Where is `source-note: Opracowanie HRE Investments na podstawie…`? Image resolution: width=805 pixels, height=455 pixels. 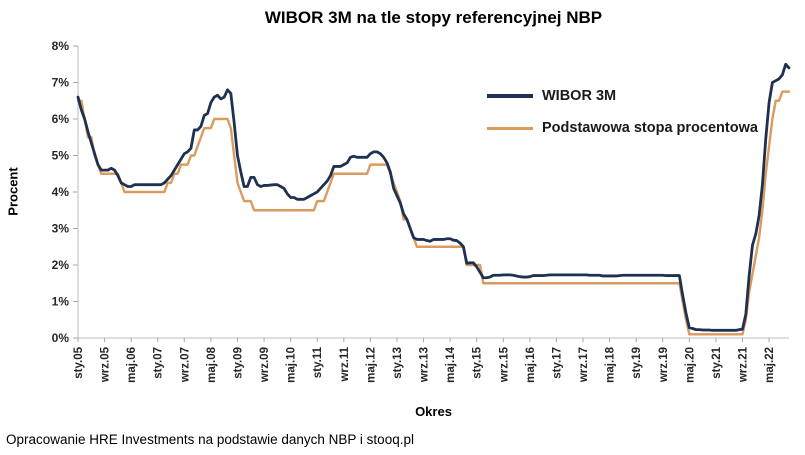
source-note: Opracowanie HRE Investments na podstawie… is located at coordinates (210, 439).